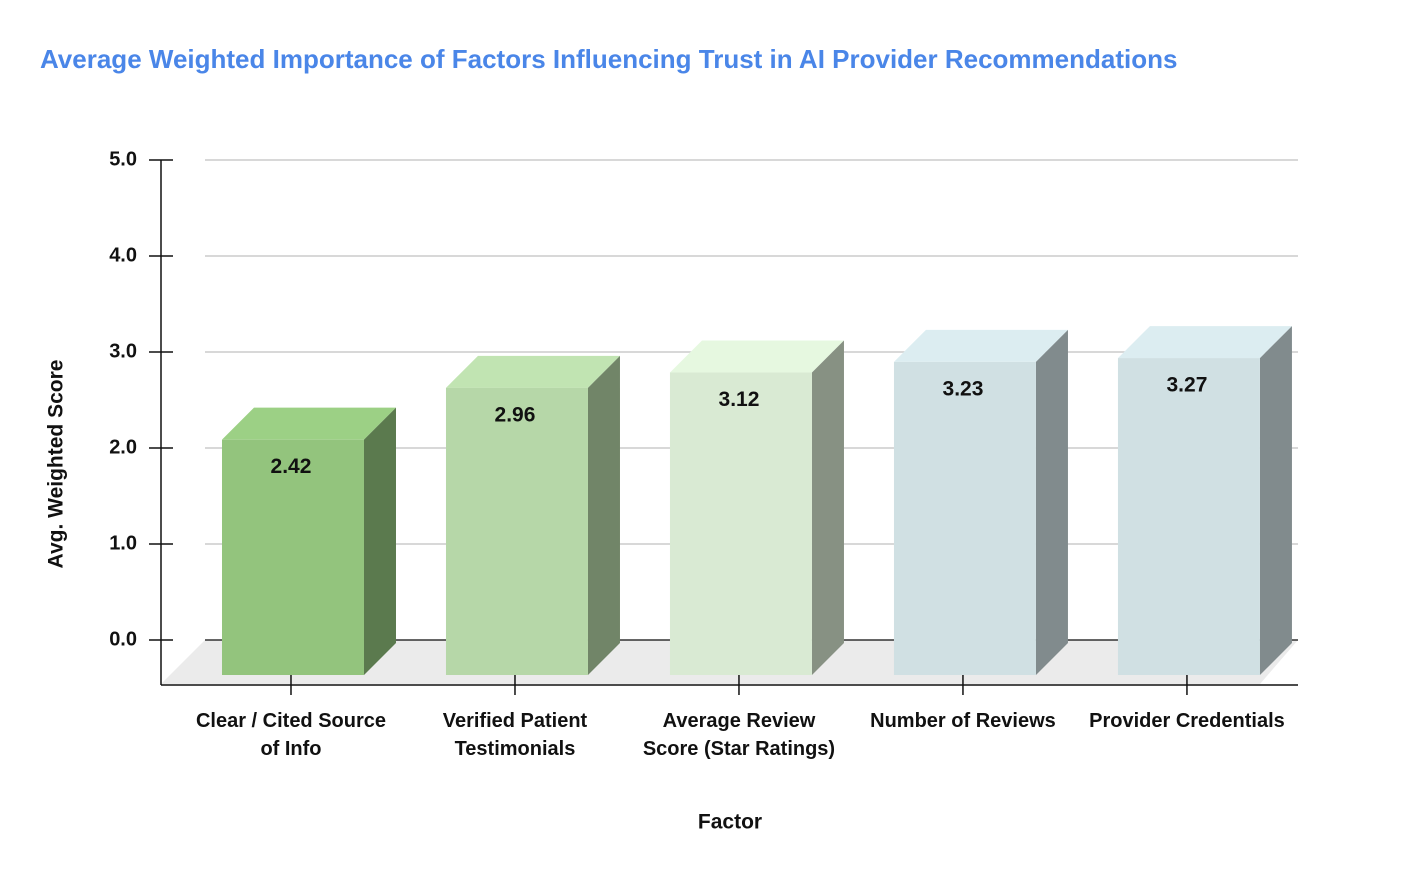 The height and width of the screenshot is (882, 1410). What do you see at coordinates (739, 735) in the screenshot?
I see `x-tick-label: Average Review Score (Star Ratings)` at bounding box center [739, 735].